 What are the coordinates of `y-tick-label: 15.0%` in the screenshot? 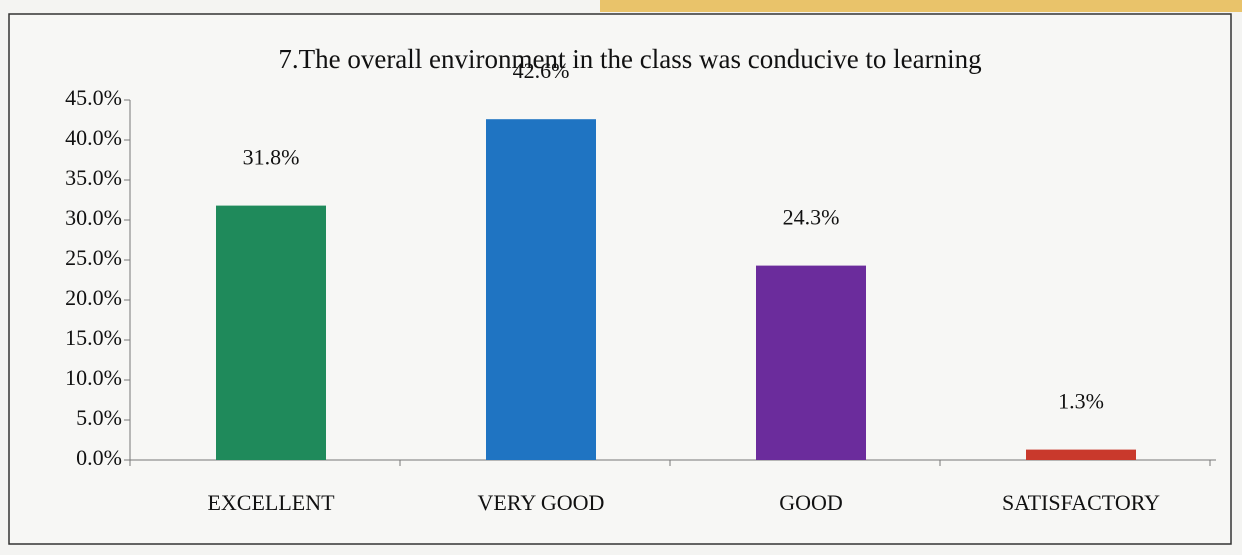 It's located at (93, 337).